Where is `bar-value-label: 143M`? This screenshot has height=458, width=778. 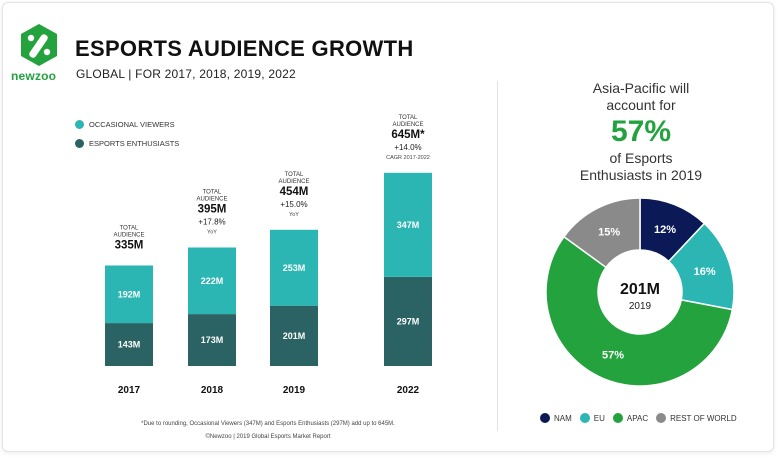 bar-value-label: 143M is located at coordinates (129, 345).